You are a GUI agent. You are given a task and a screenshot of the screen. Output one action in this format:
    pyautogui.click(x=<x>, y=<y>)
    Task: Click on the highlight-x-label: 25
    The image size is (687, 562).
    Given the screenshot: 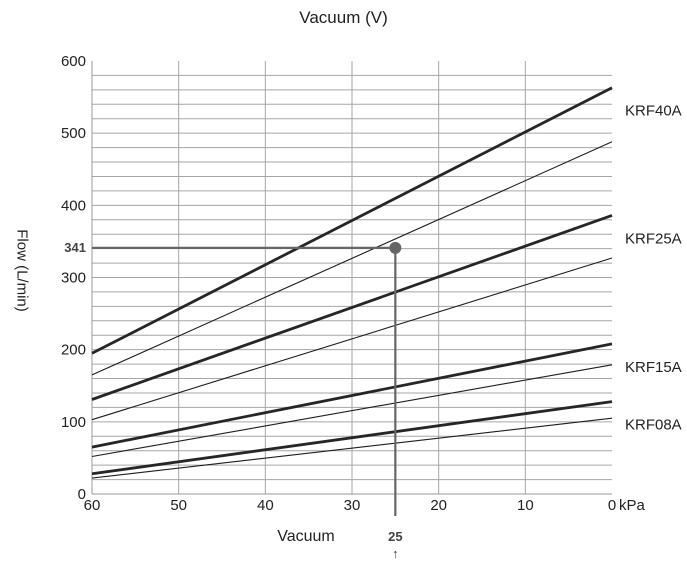 What is the action you would take?
    pyautogui.click(x=395, y=536)
    